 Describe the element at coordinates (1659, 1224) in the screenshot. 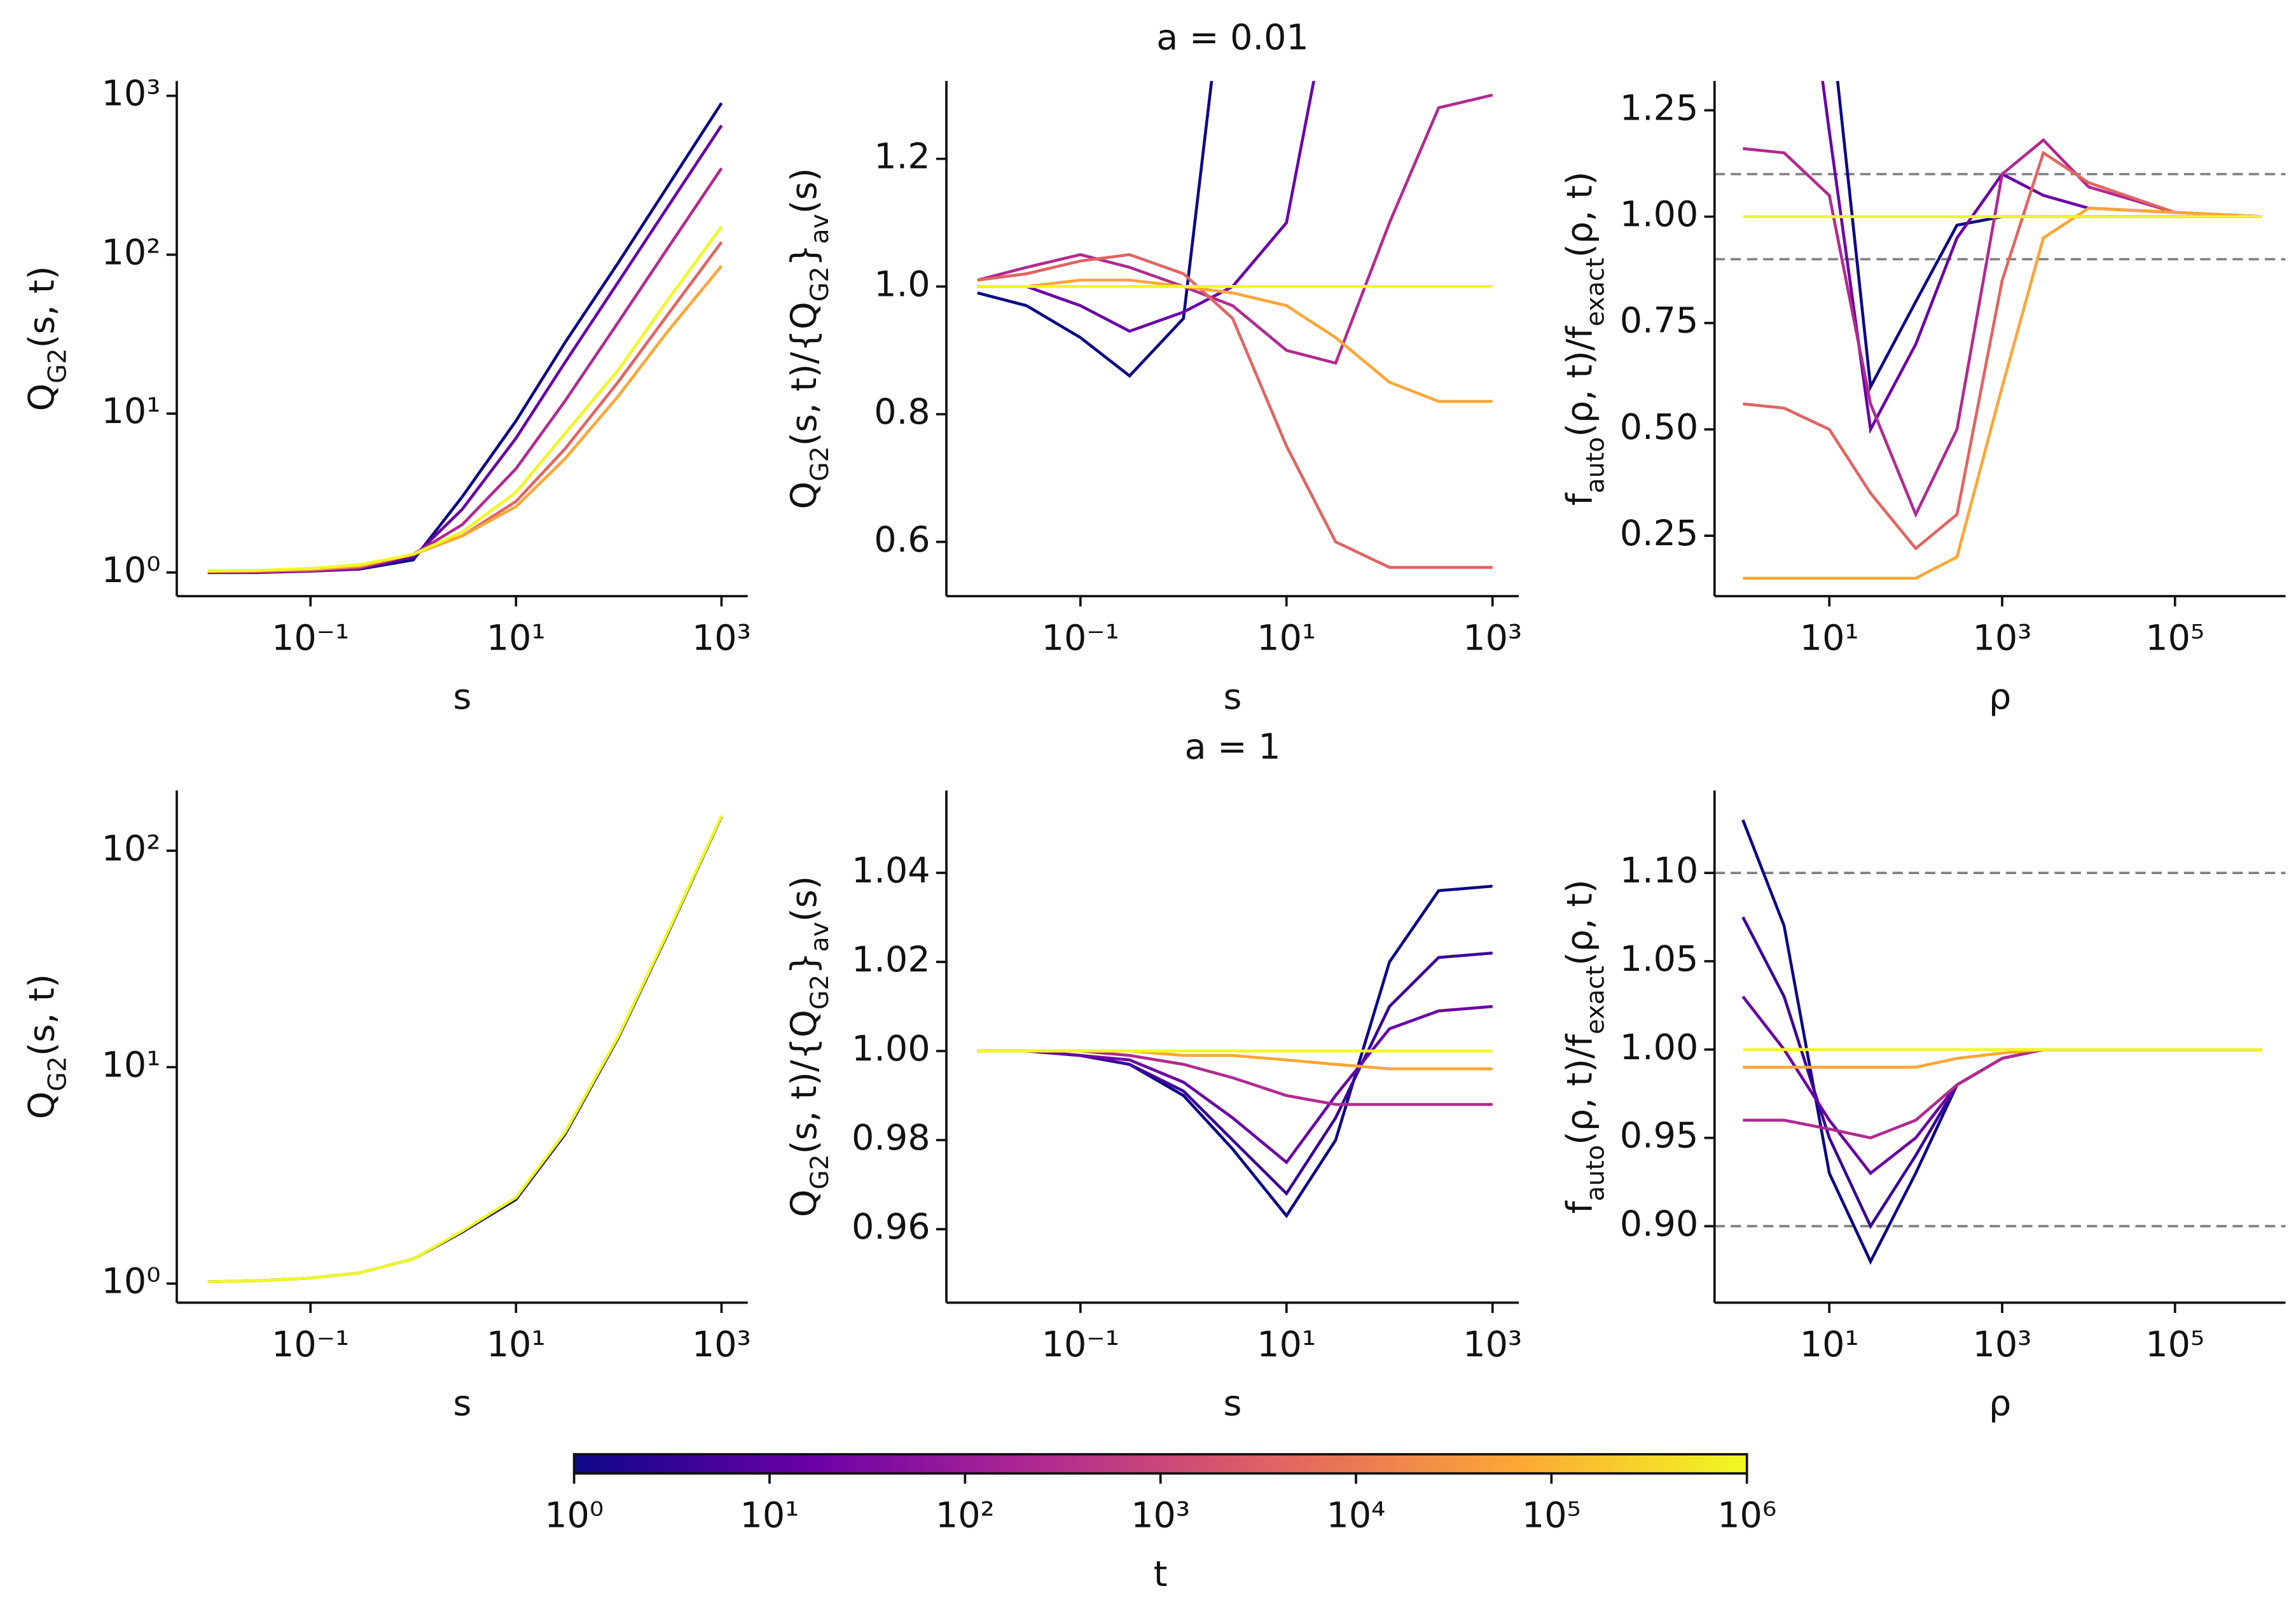

I see `y-tick-label: 0.90` at that location.